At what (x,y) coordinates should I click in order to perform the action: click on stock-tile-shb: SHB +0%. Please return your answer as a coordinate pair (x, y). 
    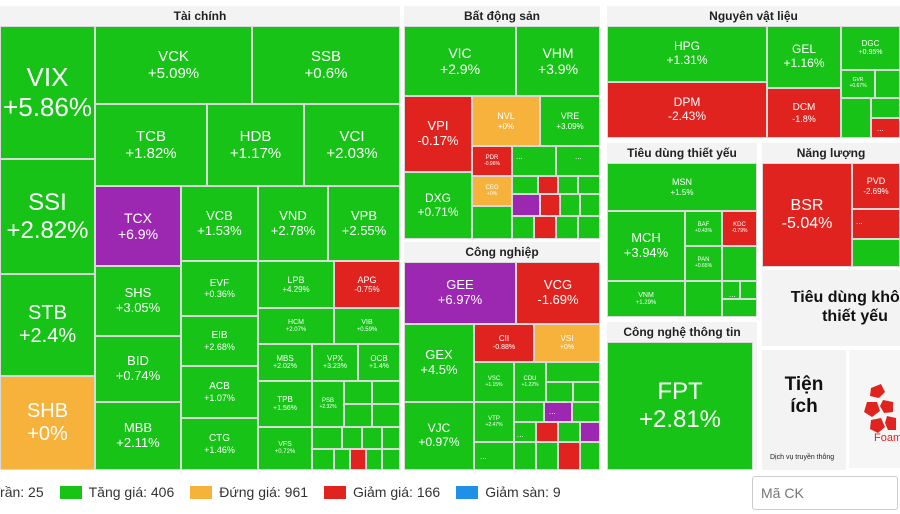
    Looking at the image, I should click on (47, 423).